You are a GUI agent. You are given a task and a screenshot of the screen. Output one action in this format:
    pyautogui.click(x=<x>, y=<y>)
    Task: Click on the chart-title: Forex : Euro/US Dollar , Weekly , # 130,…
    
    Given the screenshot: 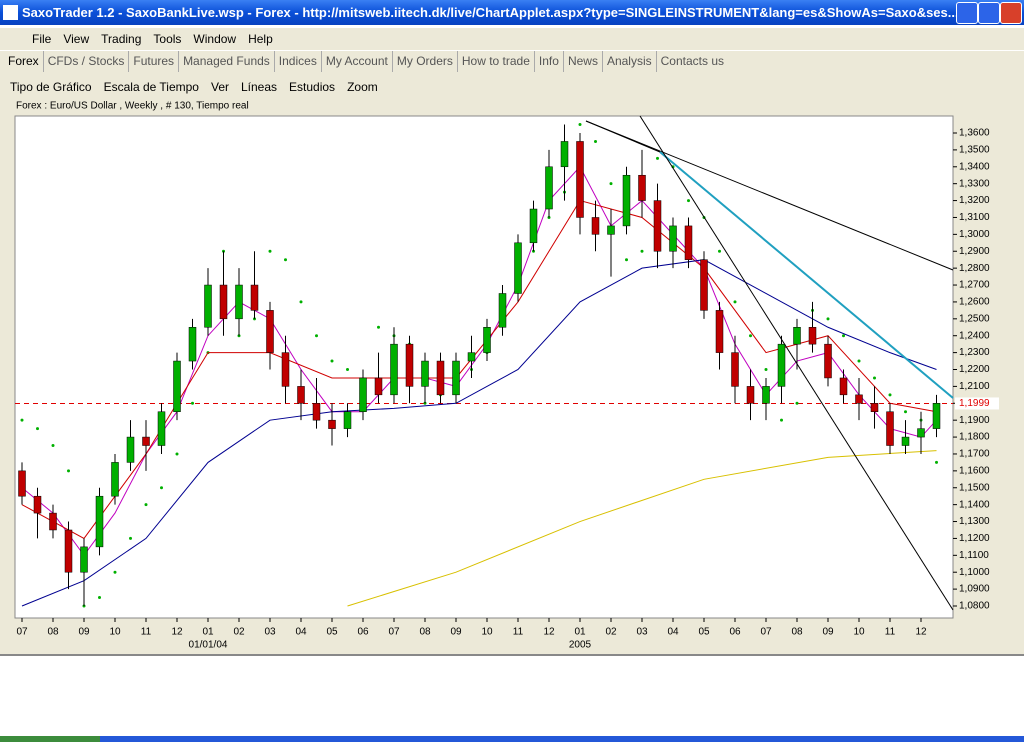 What is the action you would take?
    pyautogui.click(x=132, y=106)
    